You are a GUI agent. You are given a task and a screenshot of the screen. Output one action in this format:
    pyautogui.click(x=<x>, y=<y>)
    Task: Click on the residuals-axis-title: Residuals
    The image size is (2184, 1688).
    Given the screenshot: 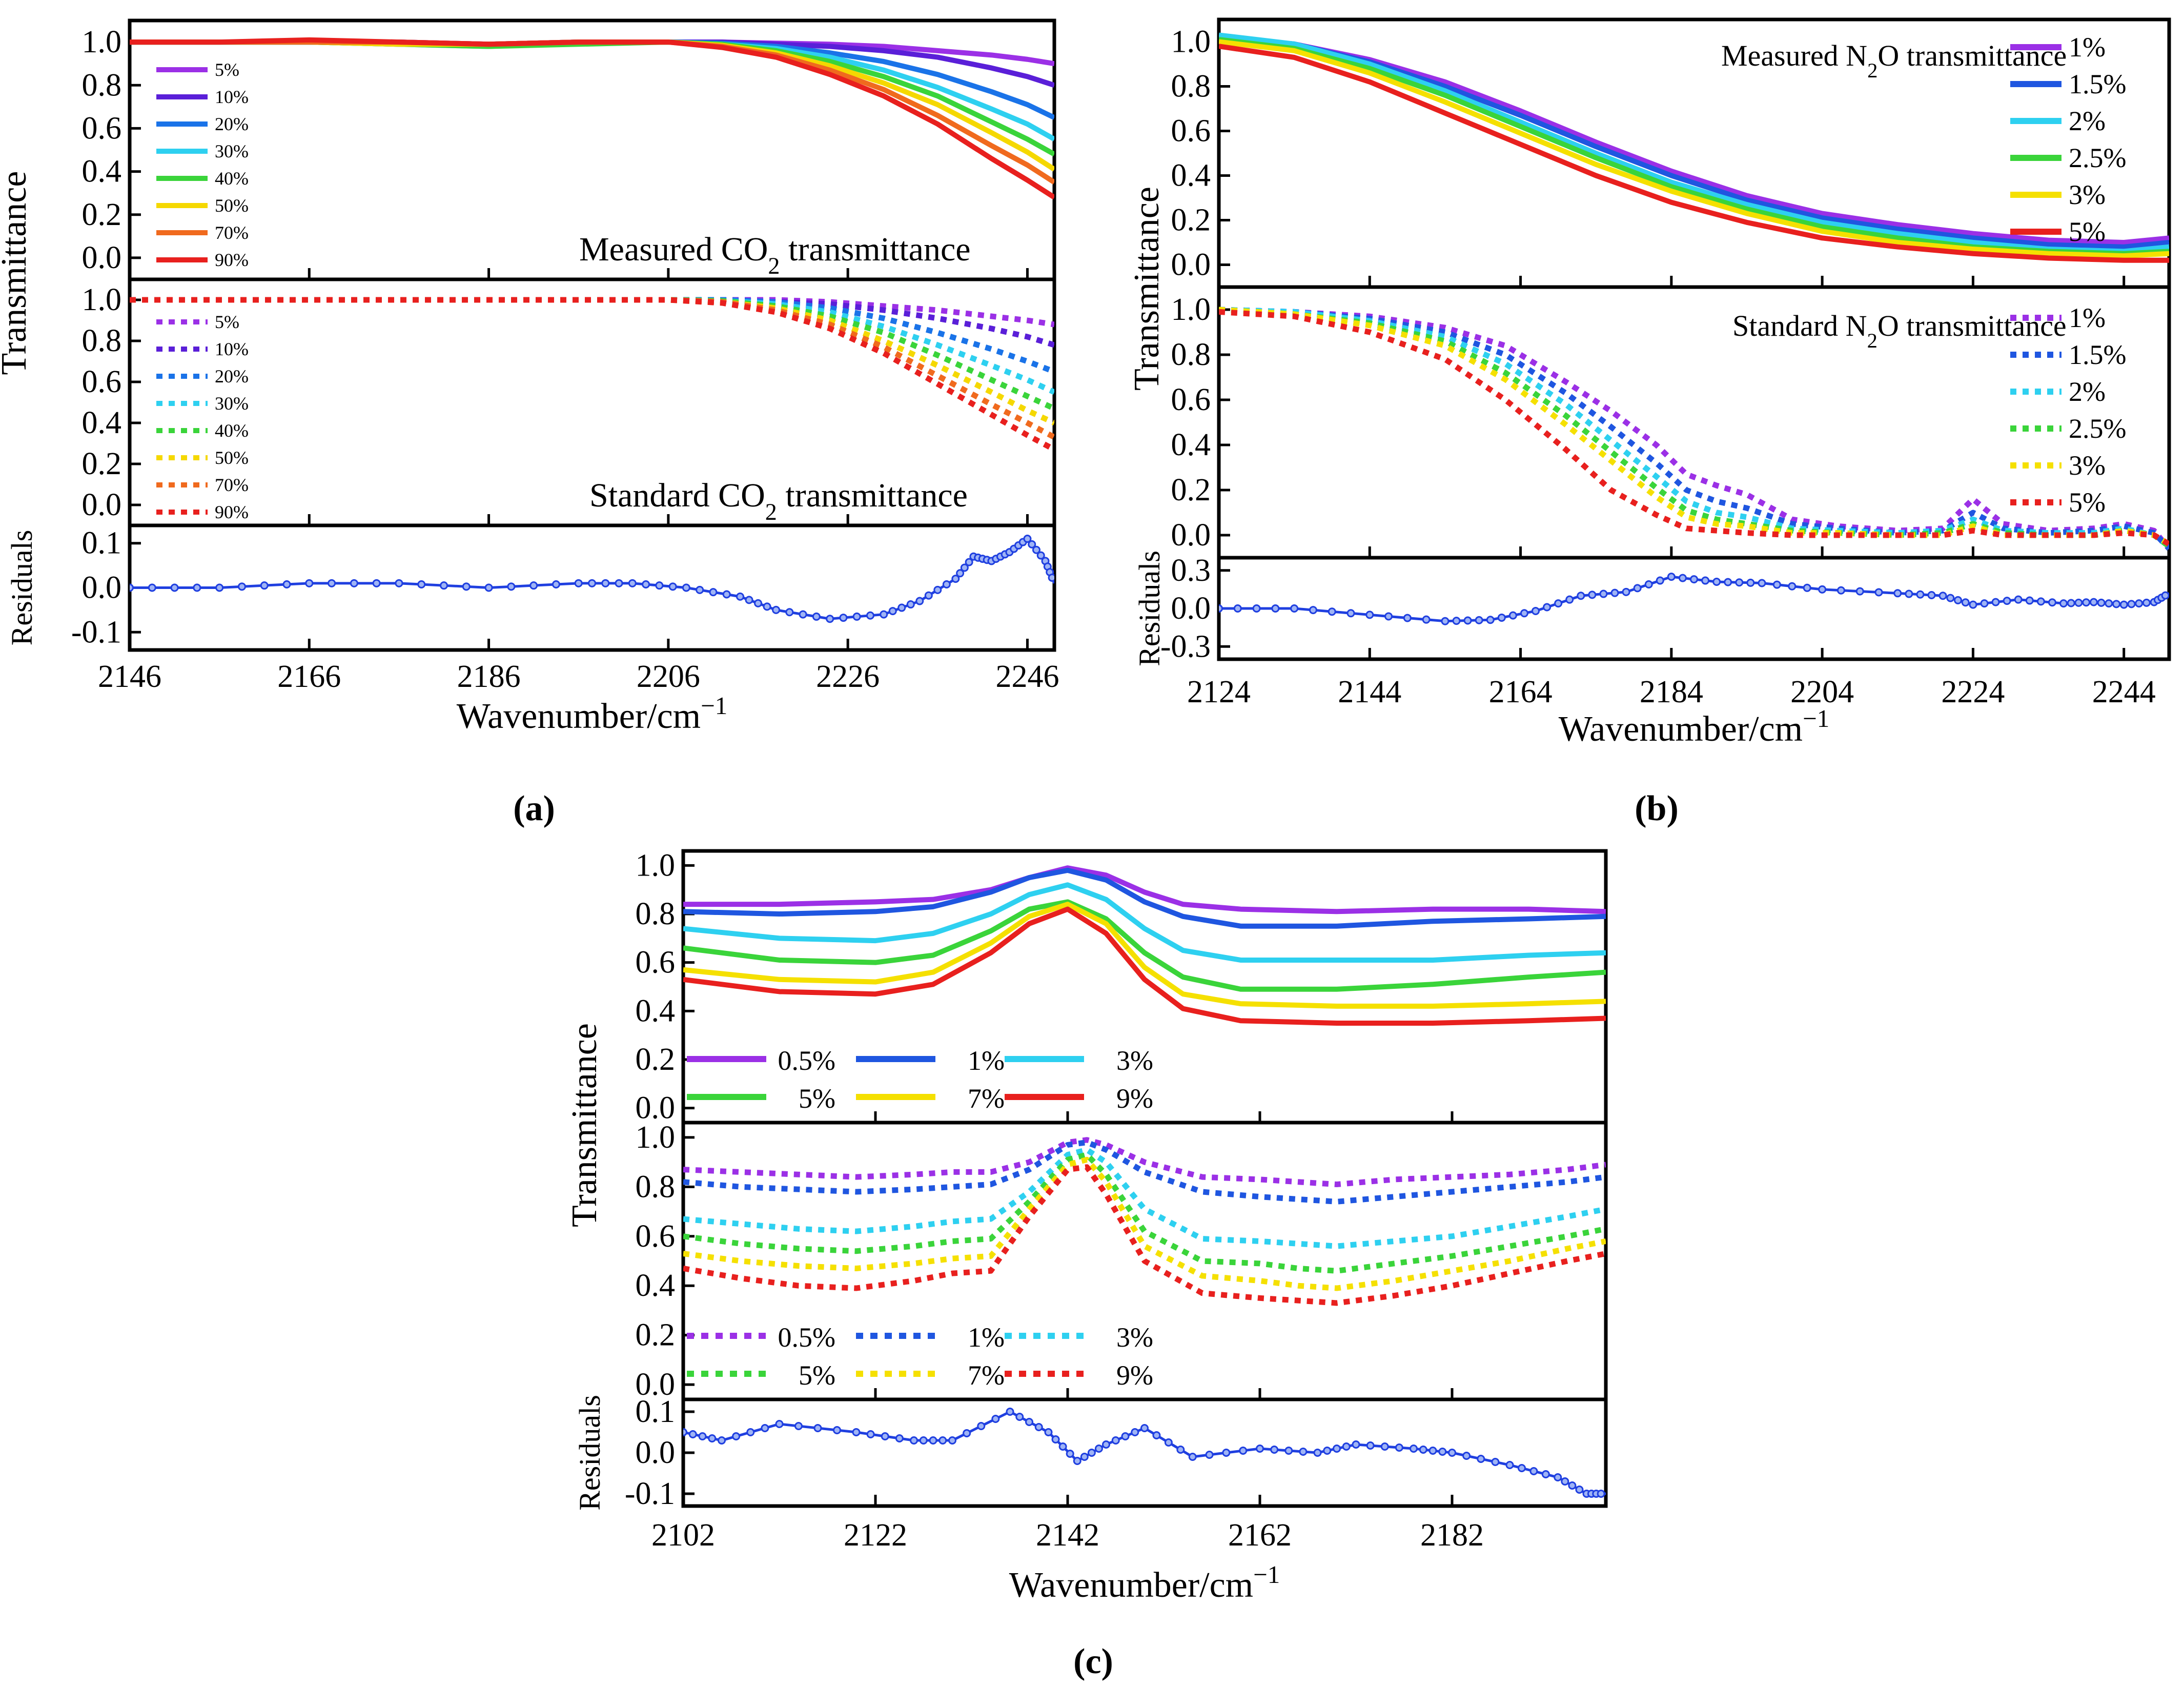 What is the action you would take?
    pyautogui.click(x=1149, y=608)
    